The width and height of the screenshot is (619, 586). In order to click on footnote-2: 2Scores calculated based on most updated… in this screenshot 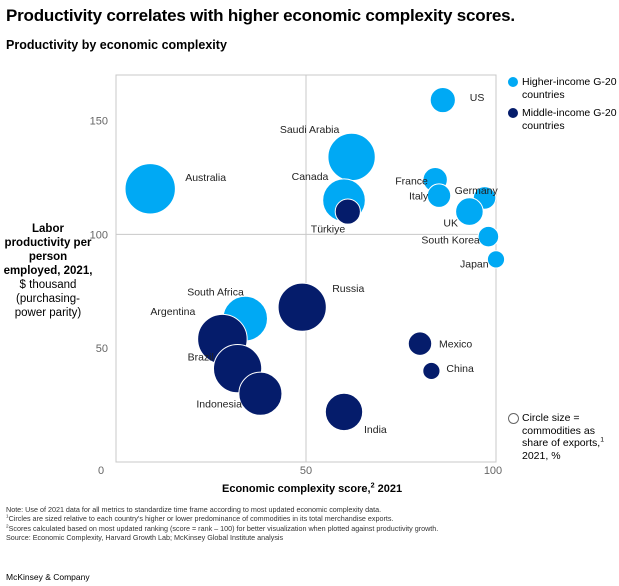, I will do `click(222, 528)`.